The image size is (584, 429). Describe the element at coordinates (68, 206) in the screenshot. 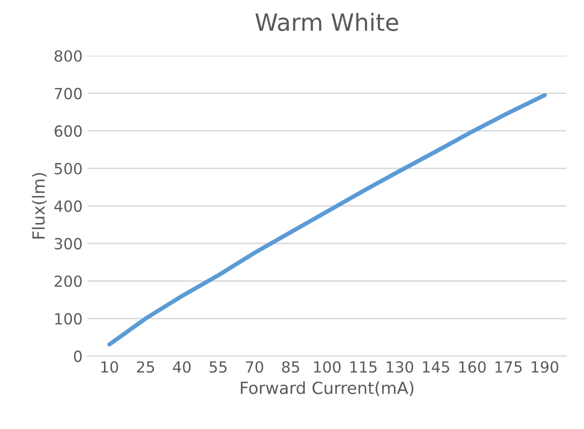

I see `y-tick-label: 400` at that location.